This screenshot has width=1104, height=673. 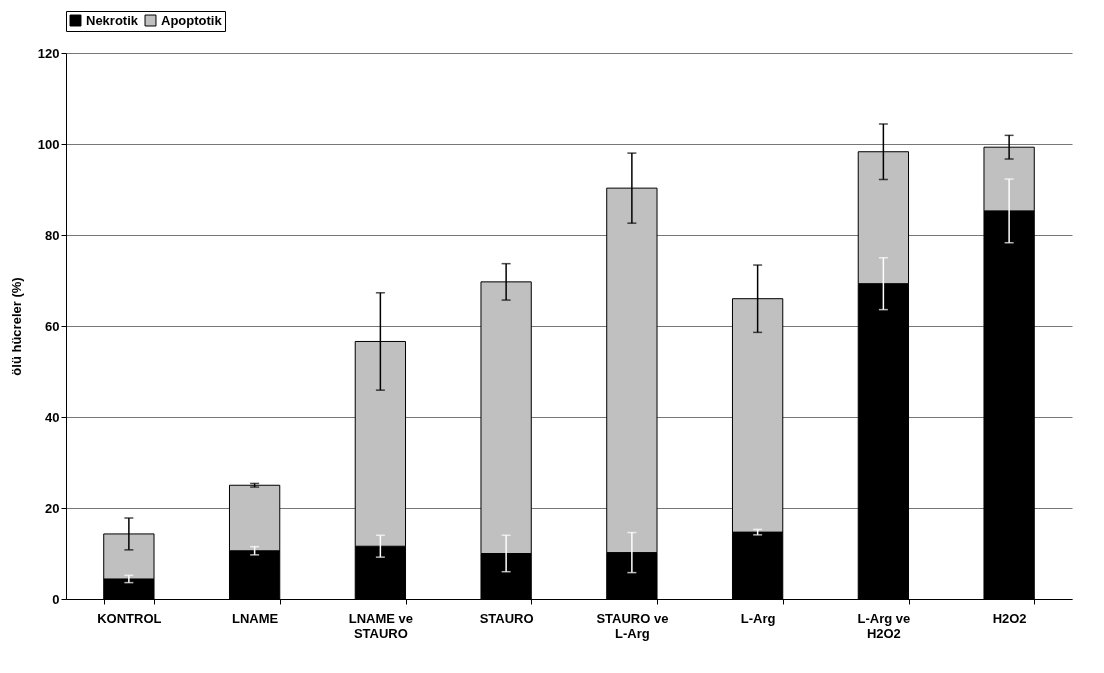 I want to click on x-tick-label: KONTROL, so click(x=129, y=618).